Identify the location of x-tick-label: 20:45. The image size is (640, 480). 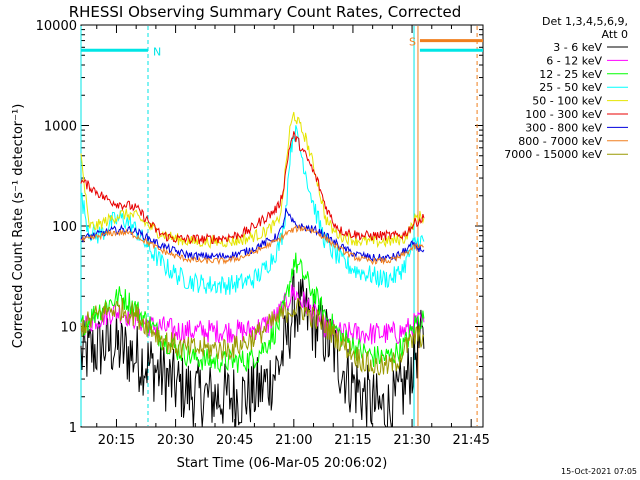
(234, 440).